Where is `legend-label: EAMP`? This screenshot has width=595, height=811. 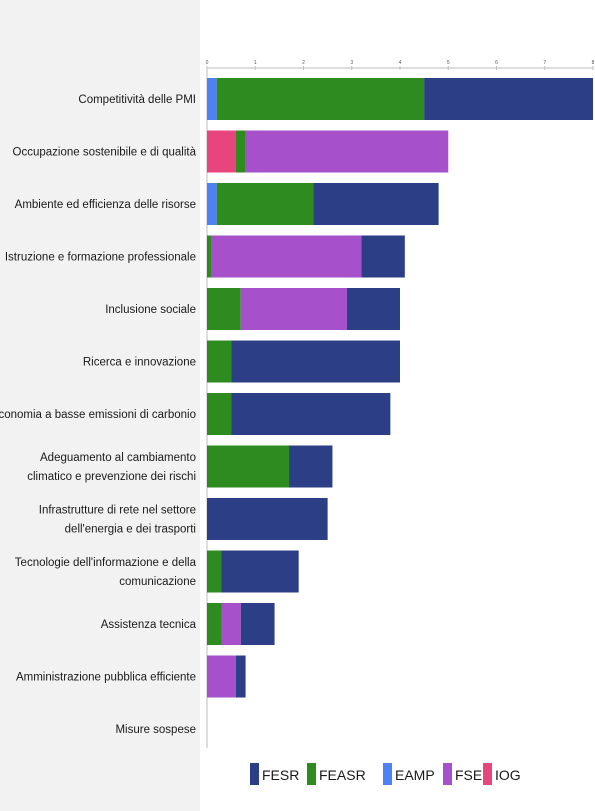 legend-label: EAMP is located at coordinates (415, 775).